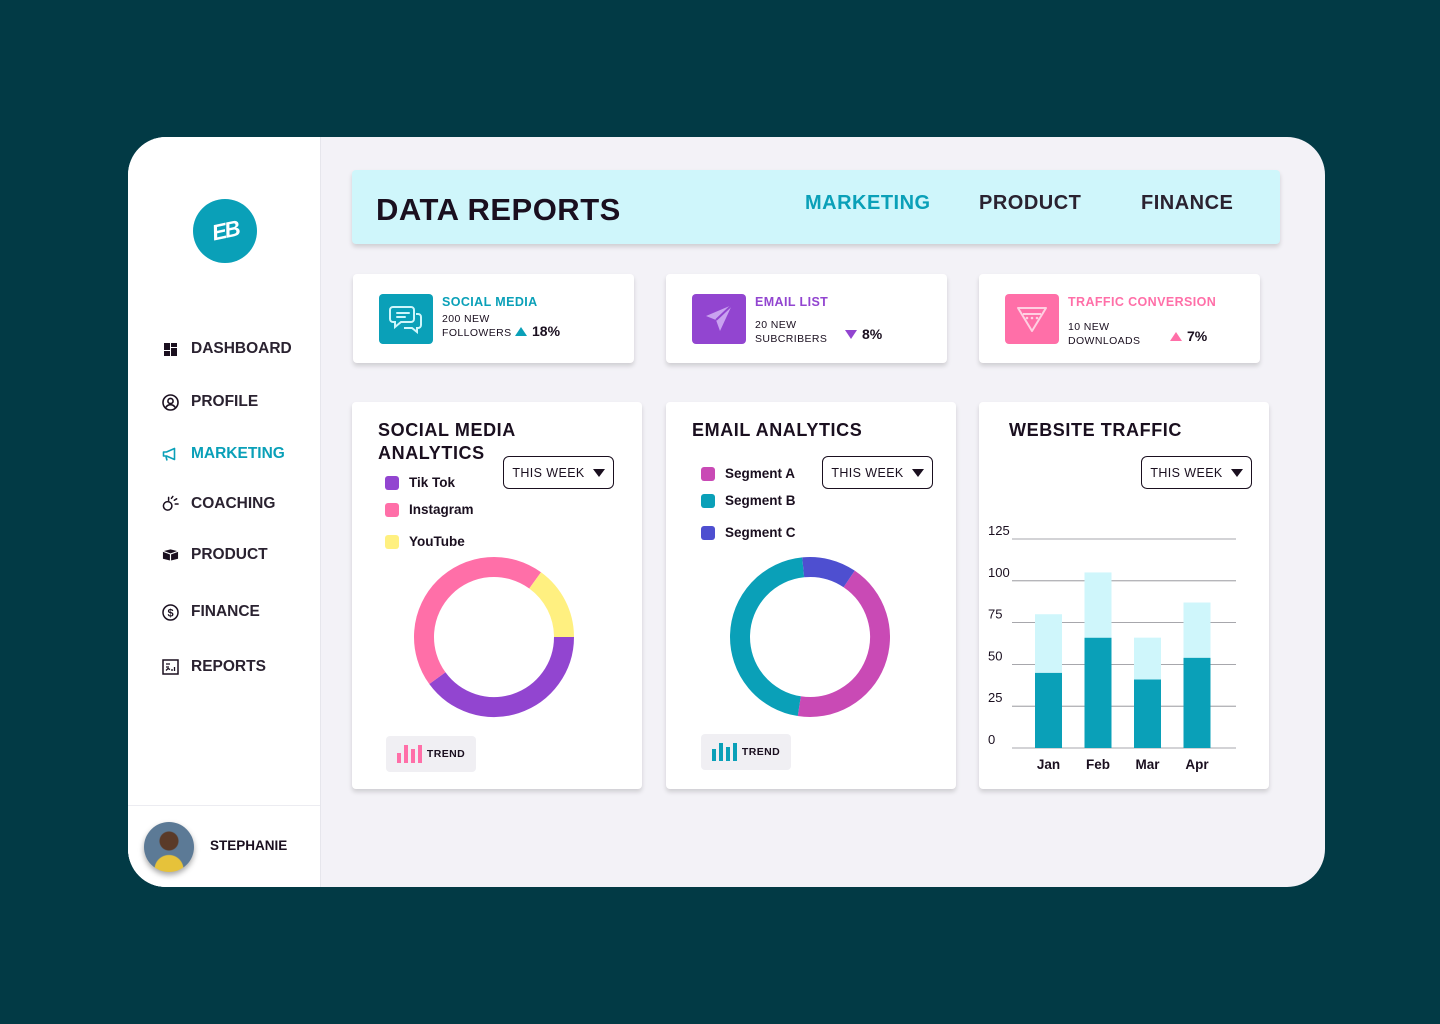  I want to click on paper-plane-icon, so click(719, 319).